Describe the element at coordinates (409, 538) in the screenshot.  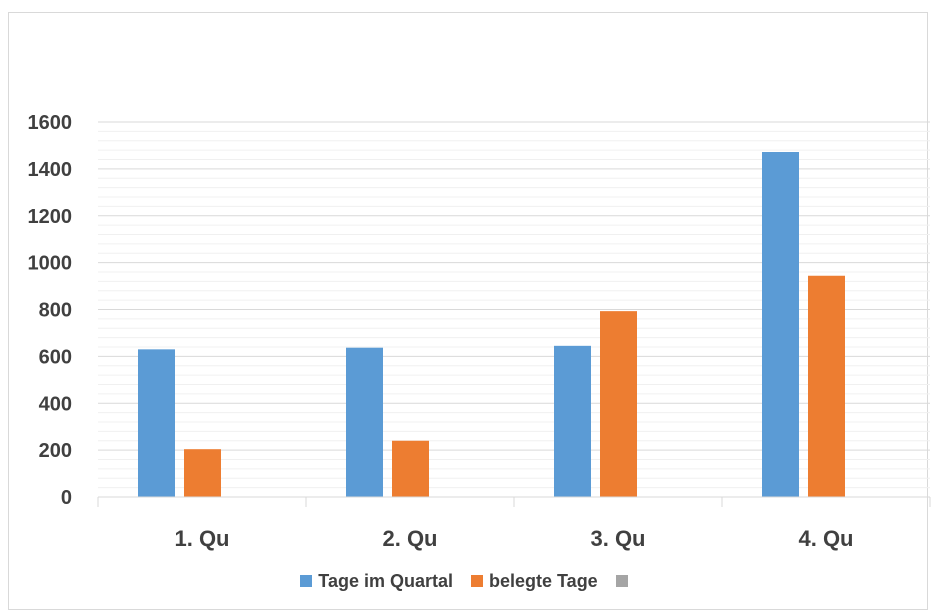
I see `x-tick-label: 2. Qu` at that location.